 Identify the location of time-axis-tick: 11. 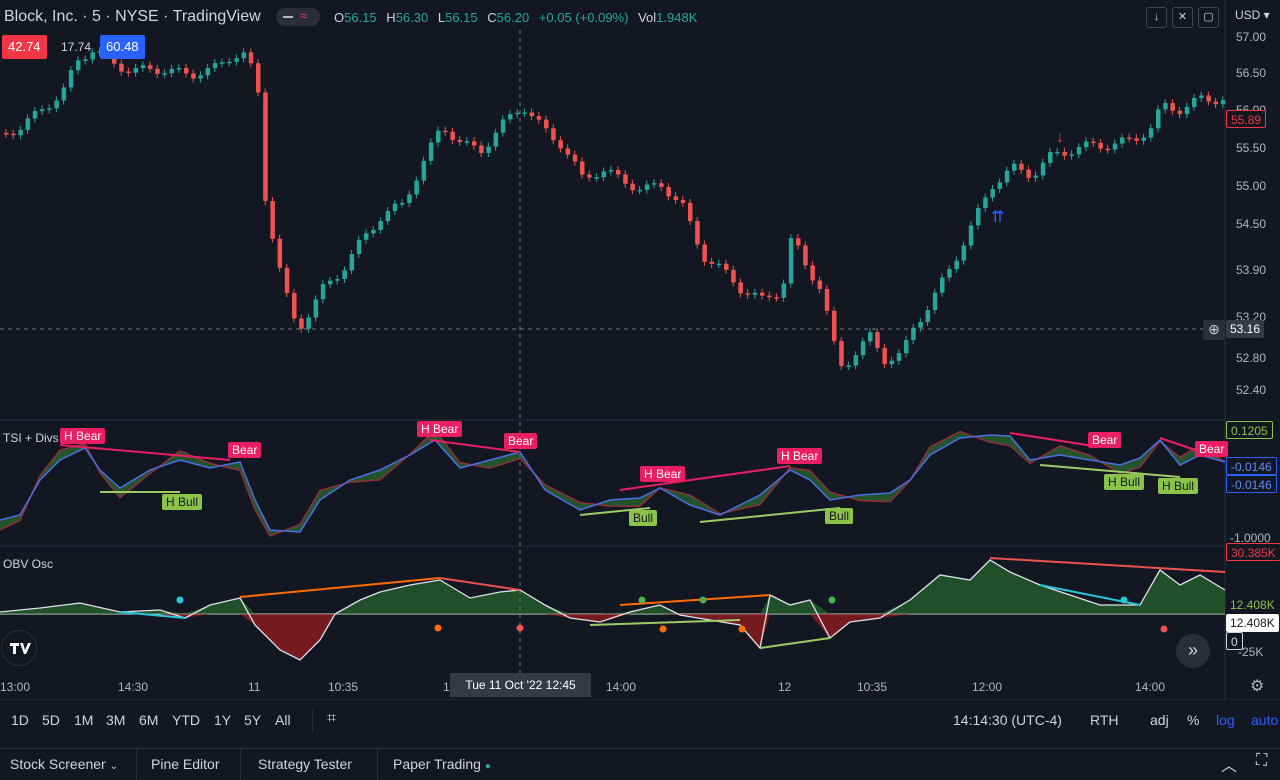
(254, 687).